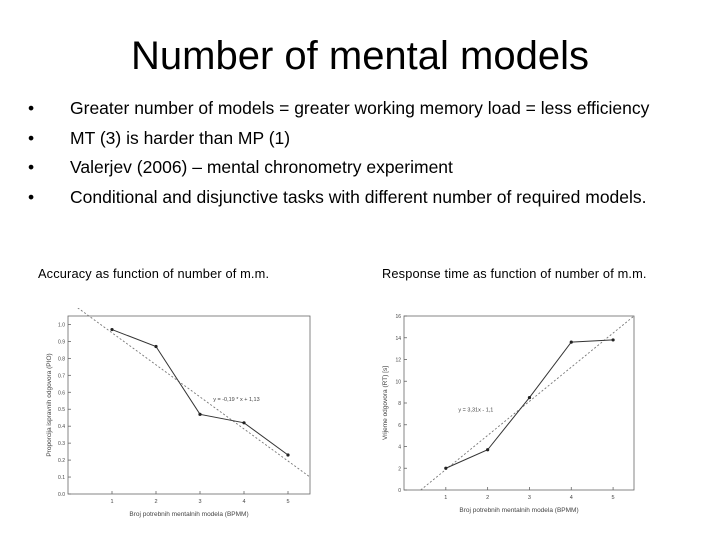  I want to click on y-tick-label: 0.7, so click(61, 376).